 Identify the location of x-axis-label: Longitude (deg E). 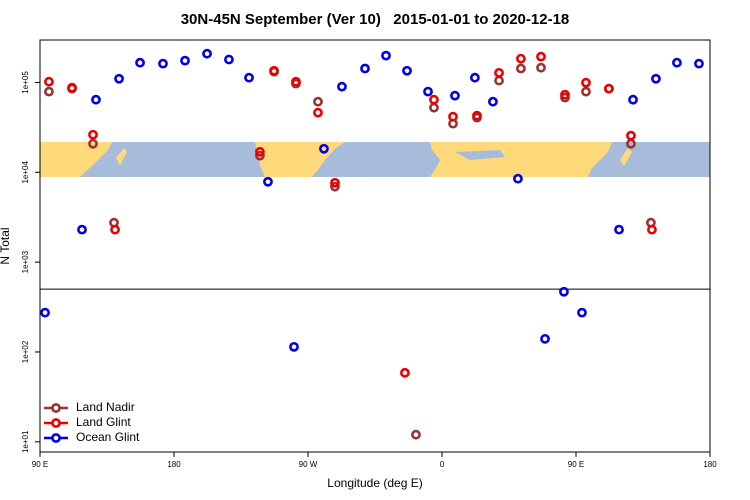
(374, 483).